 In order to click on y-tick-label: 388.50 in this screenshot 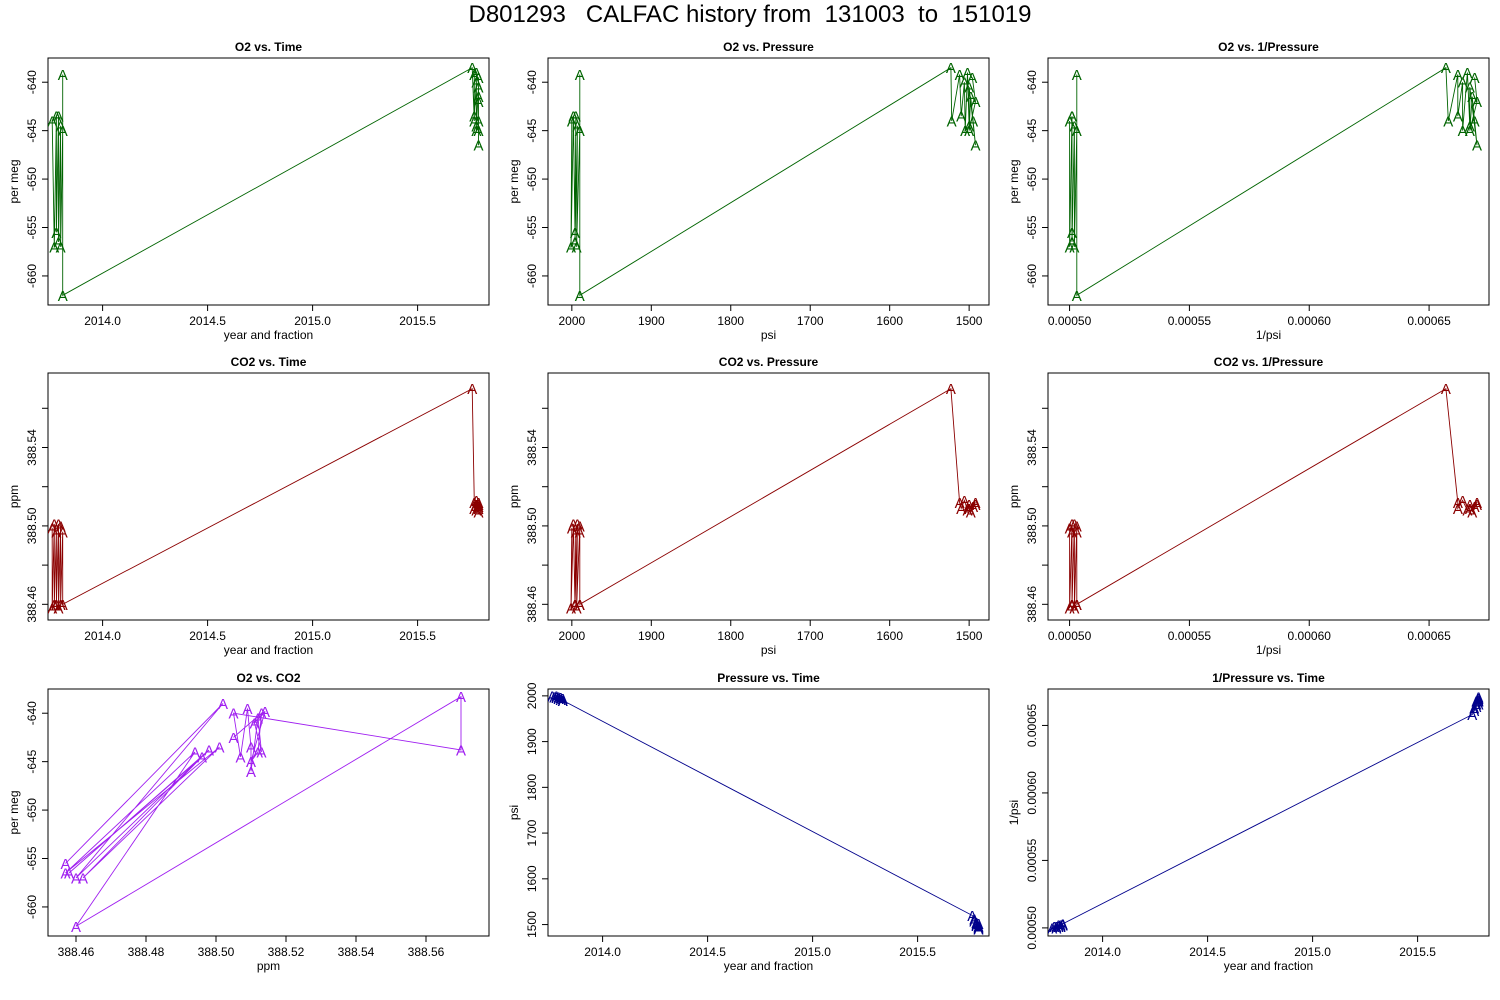, I will do `click(1032, 525)`.